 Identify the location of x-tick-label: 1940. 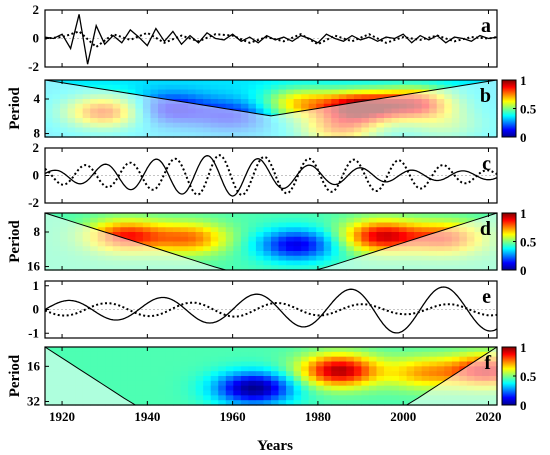
(147, 416).